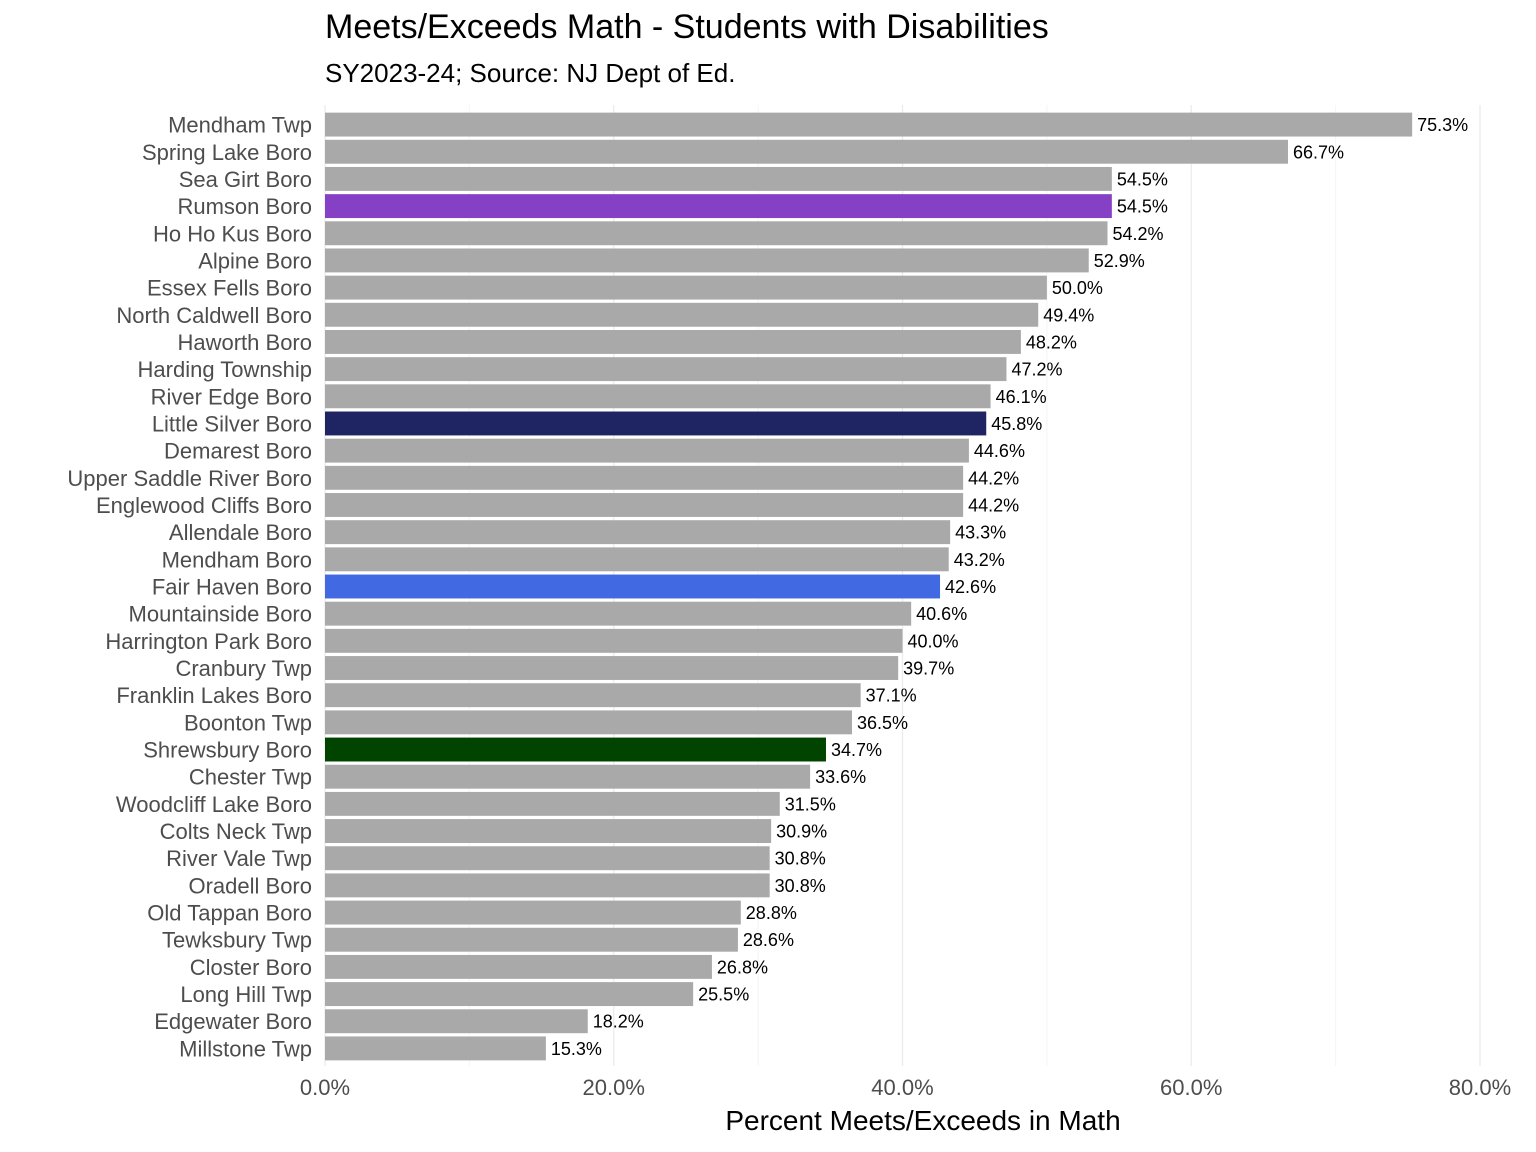  What do you see at coordinates (227, 152) in the screenshot?
I see `category-label: Spring Lake Boro` at bounding box center [227, 152].